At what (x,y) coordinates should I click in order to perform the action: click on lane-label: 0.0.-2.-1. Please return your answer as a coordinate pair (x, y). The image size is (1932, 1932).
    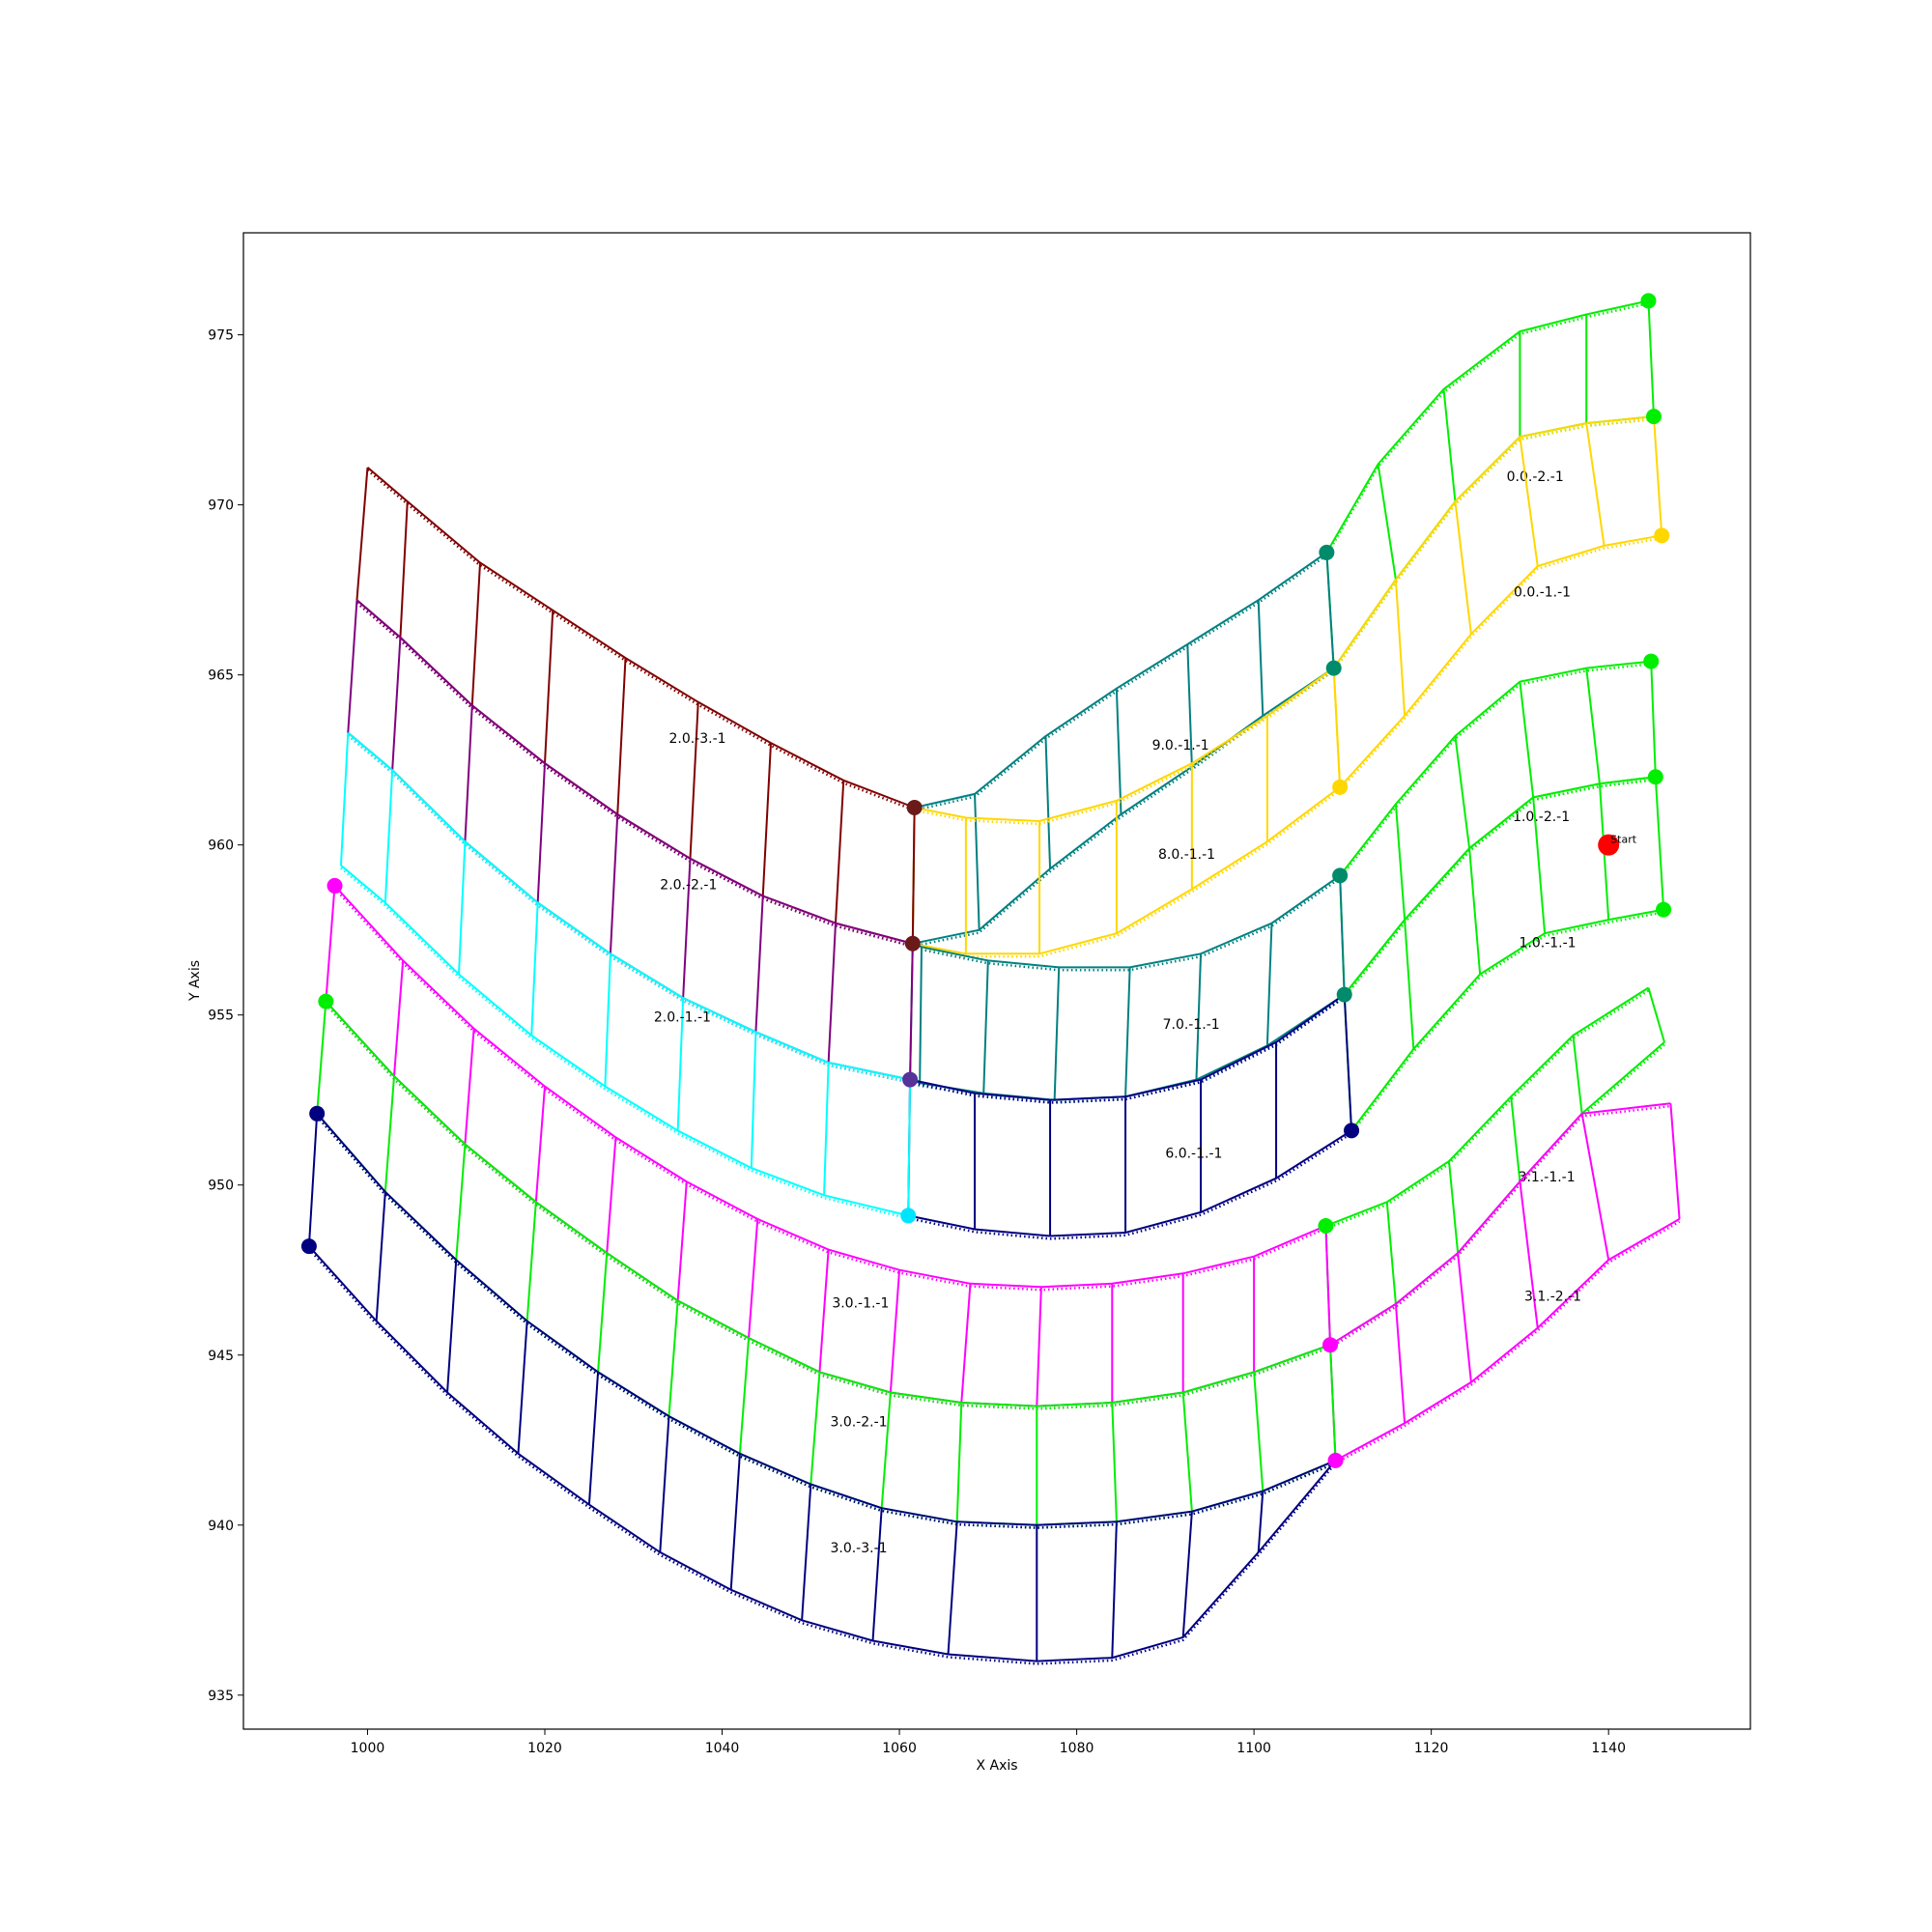
    Looking at the image, I should click on (1535, 477).